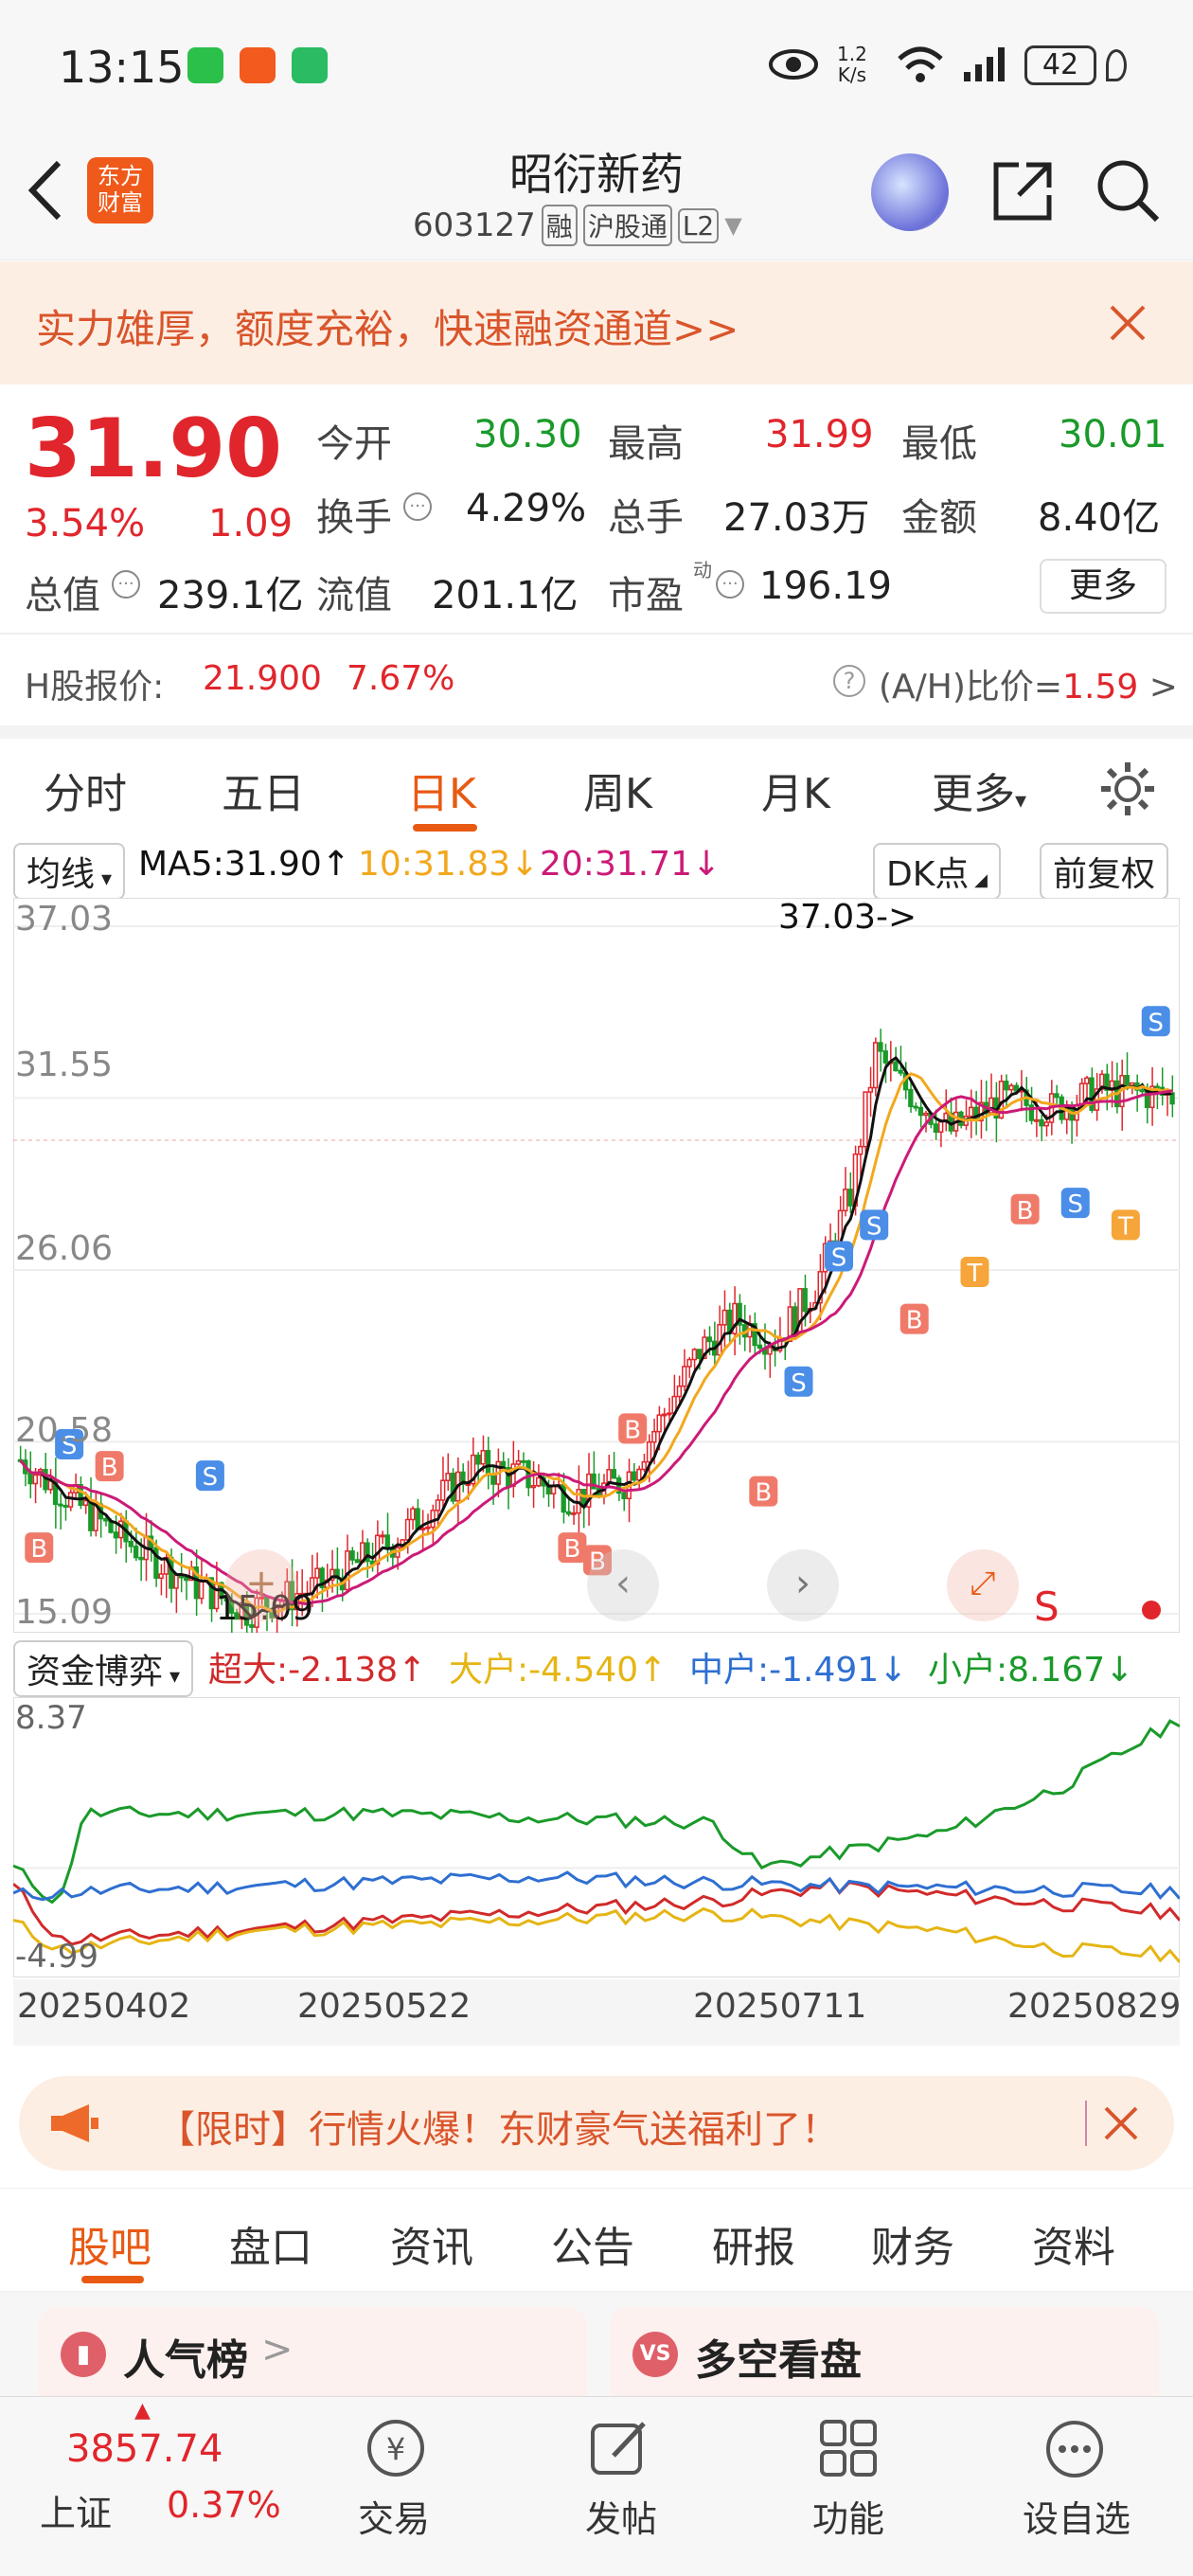 The width and height of the screenshot is (1193, 2576). What do you see at coordinates (270, 2248) in the screenshot?
I see `tab-orderbook: 盘口` at bounding box center [270, 2248].